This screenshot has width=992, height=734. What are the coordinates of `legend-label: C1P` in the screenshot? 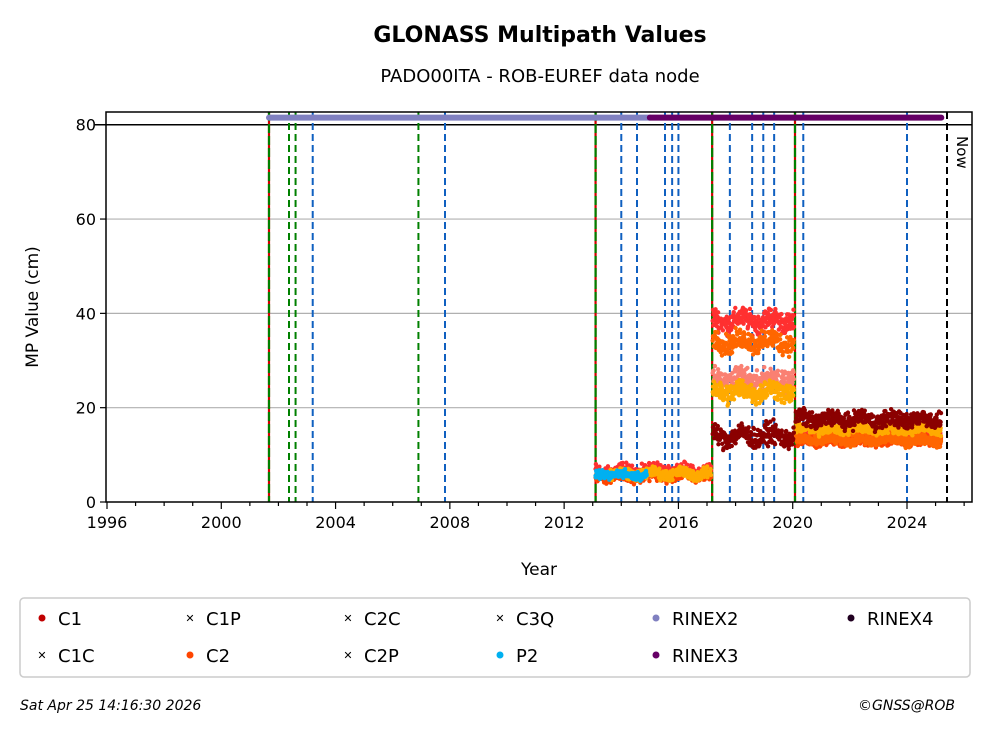 It's located at (223, 619).